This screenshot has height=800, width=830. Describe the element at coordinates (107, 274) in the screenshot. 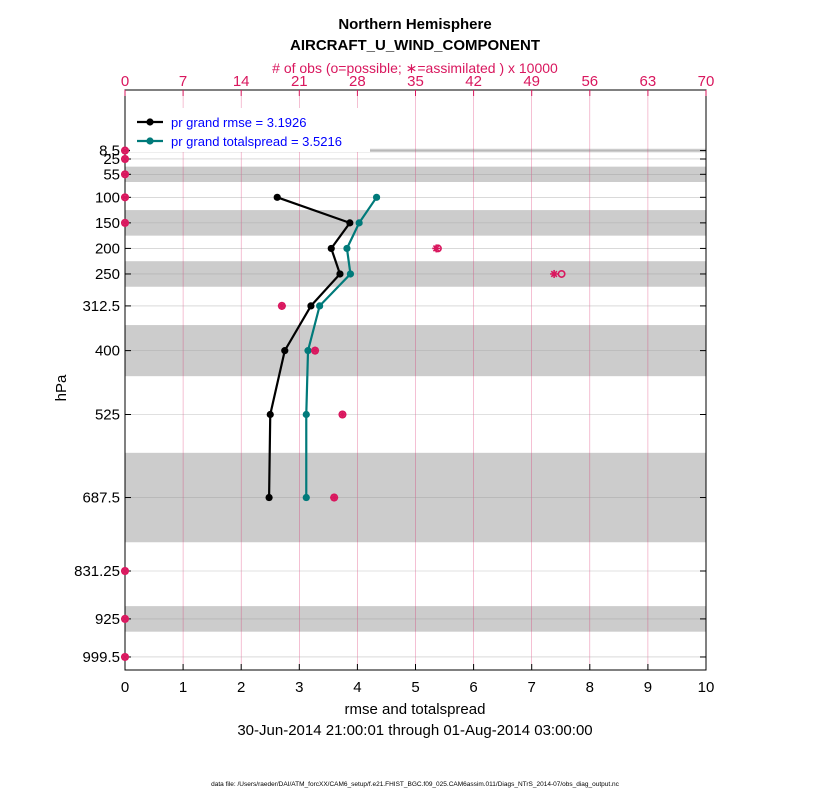

I see `y-tick-label: 250` at that location.